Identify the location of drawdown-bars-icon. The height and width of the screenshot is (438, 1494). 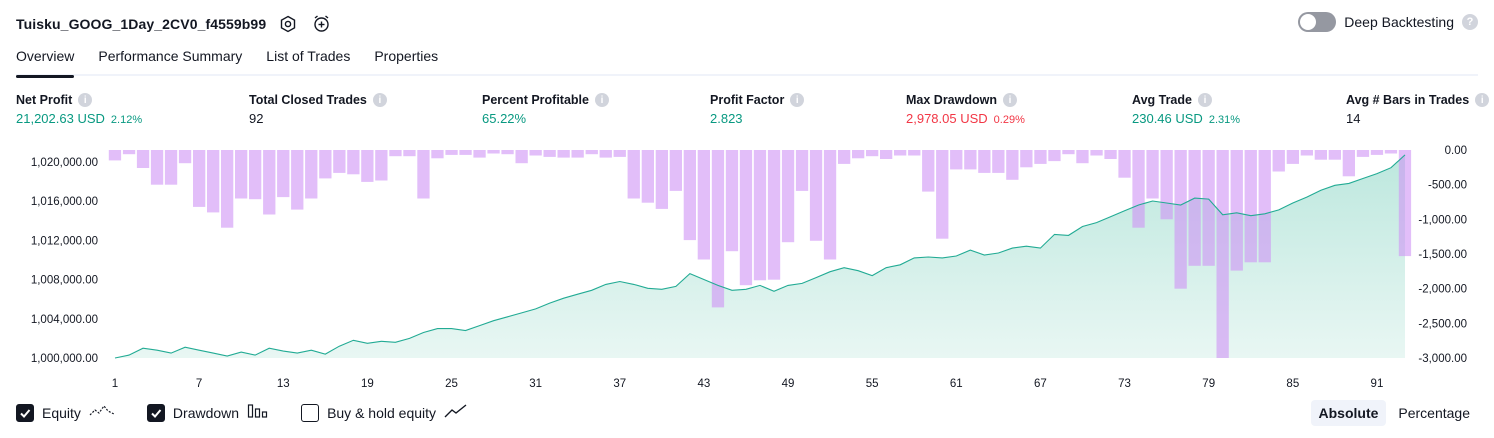
(258, 412).